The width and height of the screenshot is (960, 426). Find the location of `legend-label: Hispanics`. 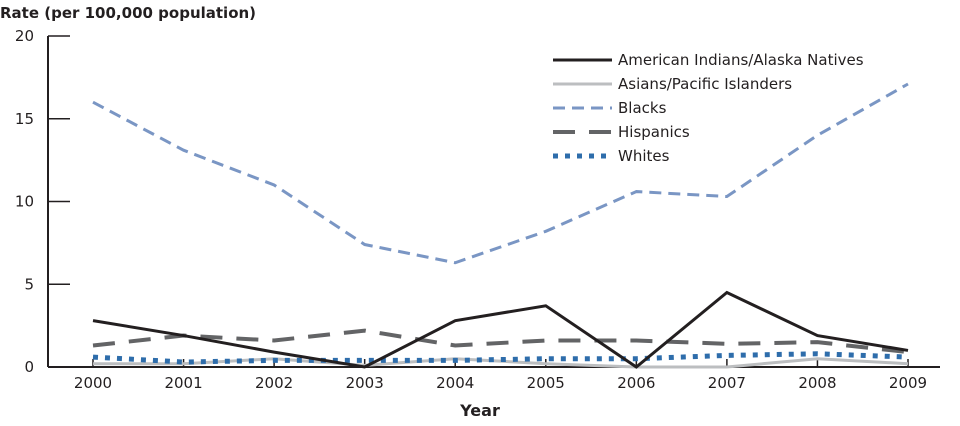

legend-label: Hispanics is located at coordinates (654, 132).